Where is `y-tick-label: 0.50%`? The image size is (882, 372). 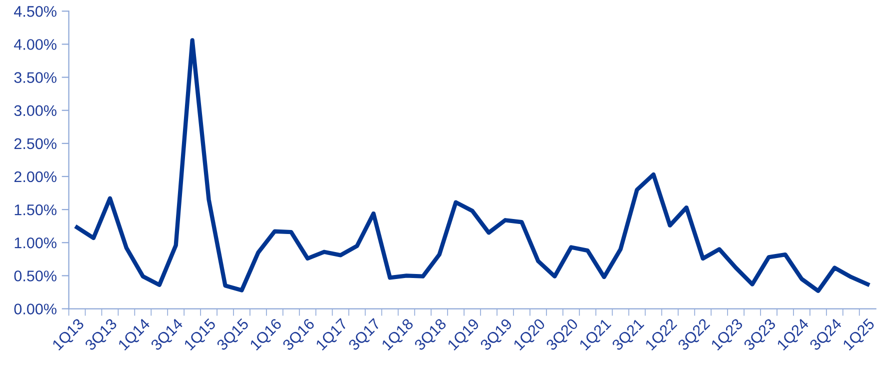 y-tick-label: 0.50% is located at coordinates (35, 276).